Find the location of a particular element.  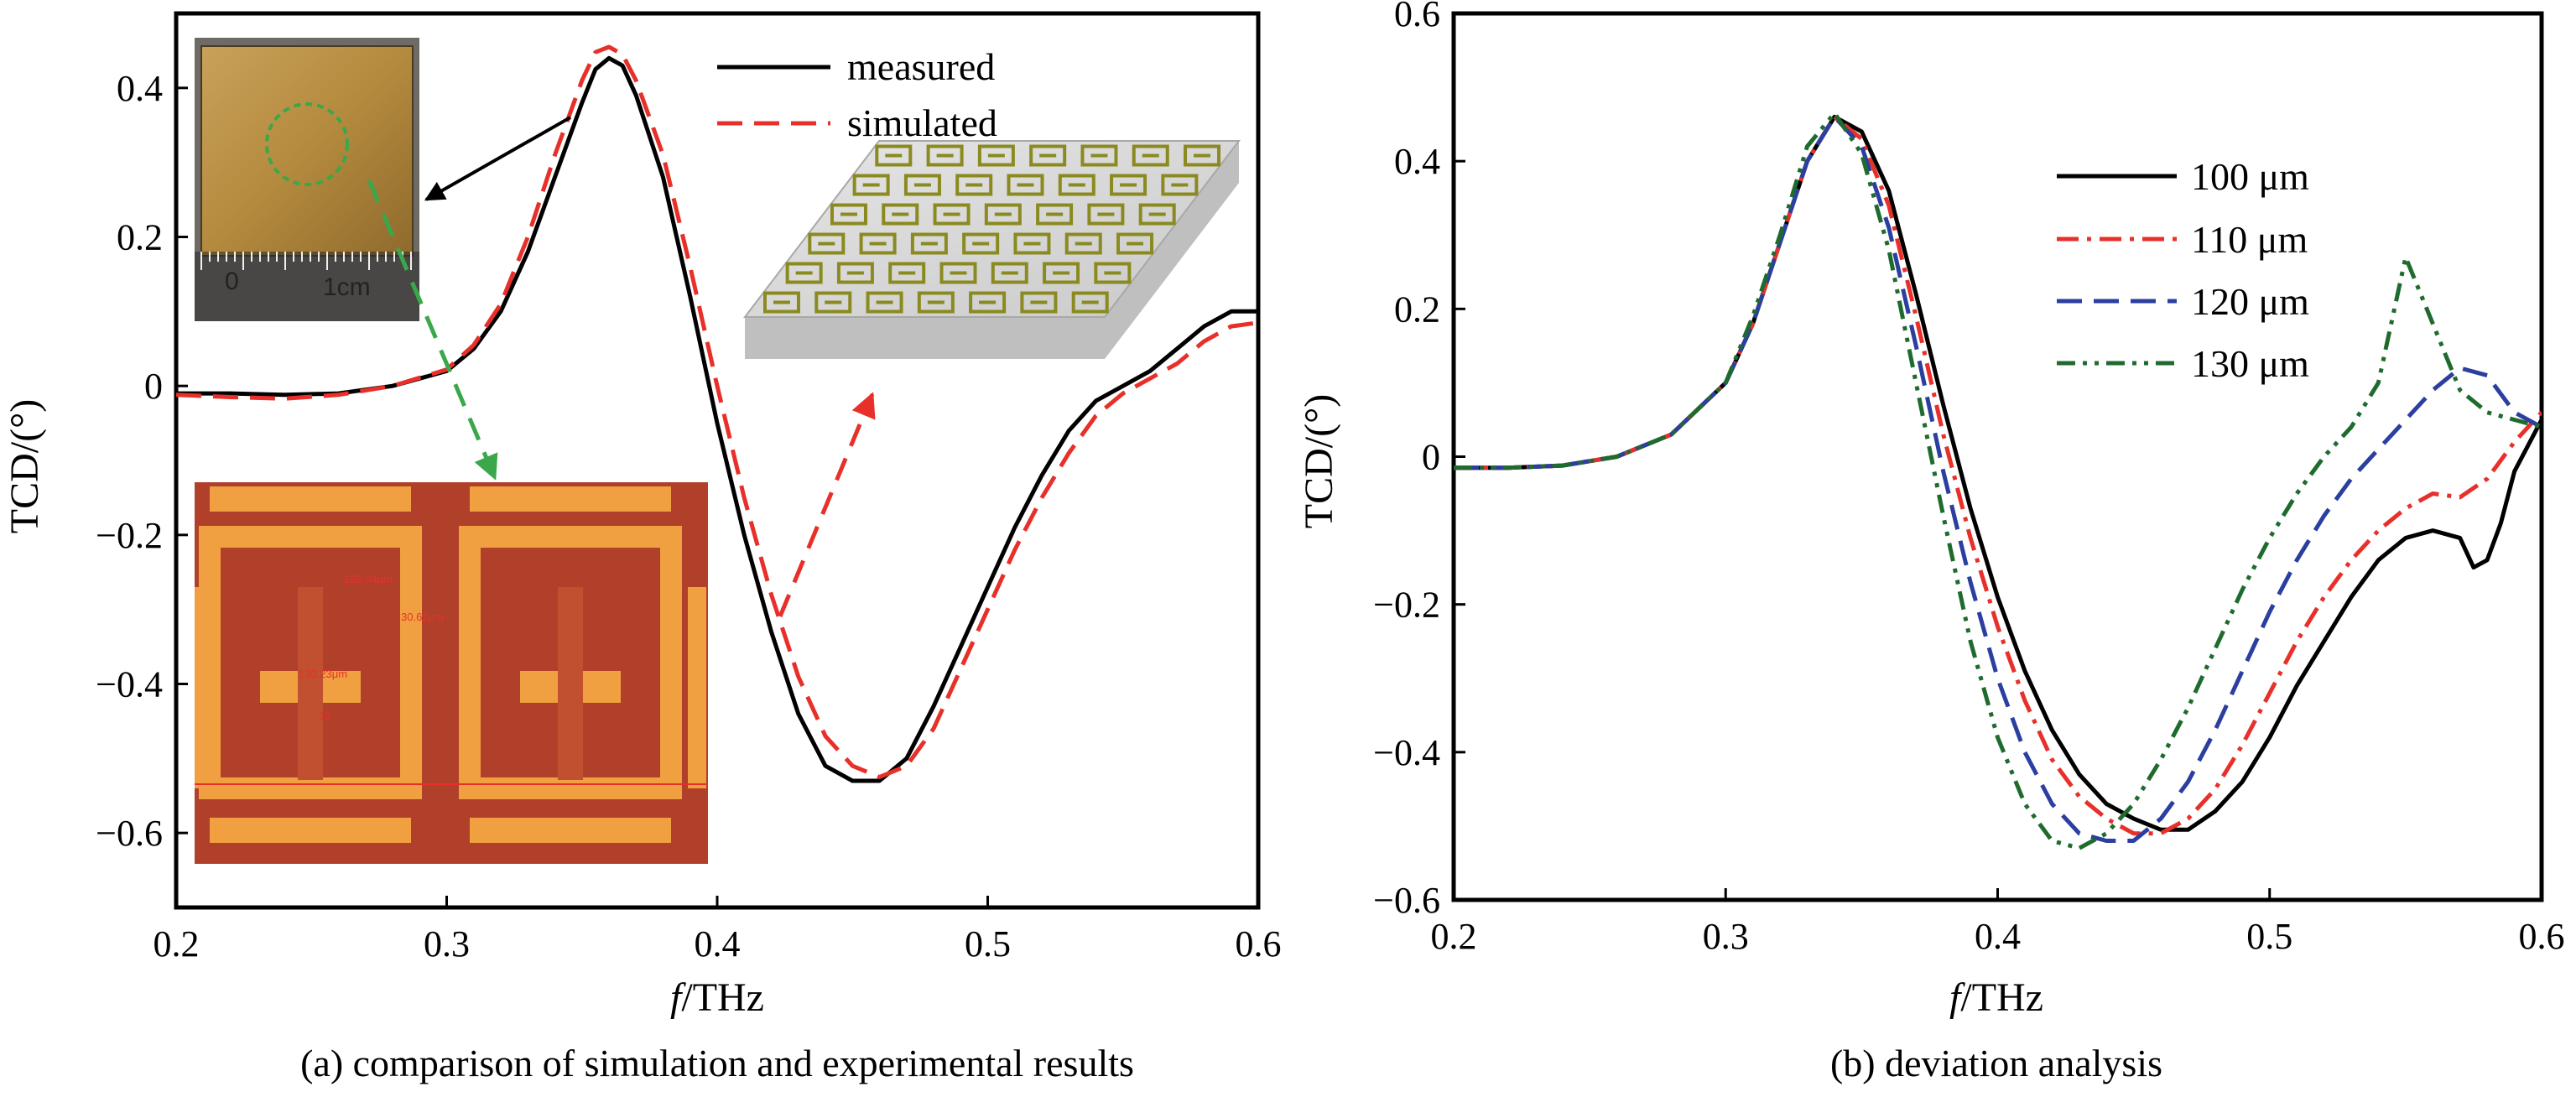

zoom-arrow is located at coordinates (432, 330).